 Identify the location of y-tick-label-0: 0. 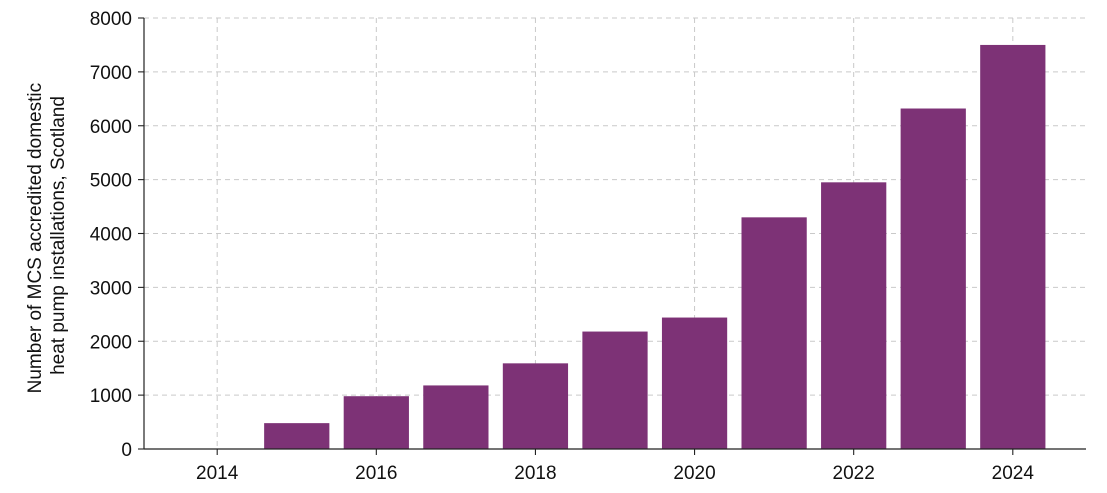
(126, 450).